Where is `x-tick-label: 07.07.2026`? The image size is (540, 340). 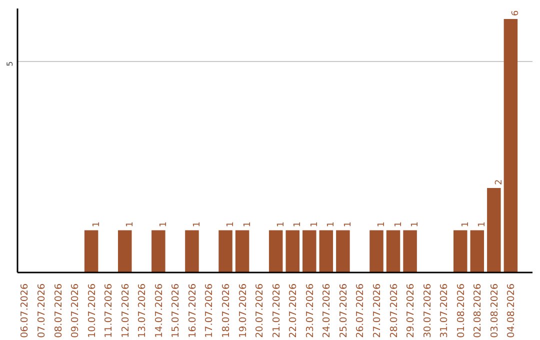 x-tick-label: 07.07.2026 is located at coordinates (42, 310).